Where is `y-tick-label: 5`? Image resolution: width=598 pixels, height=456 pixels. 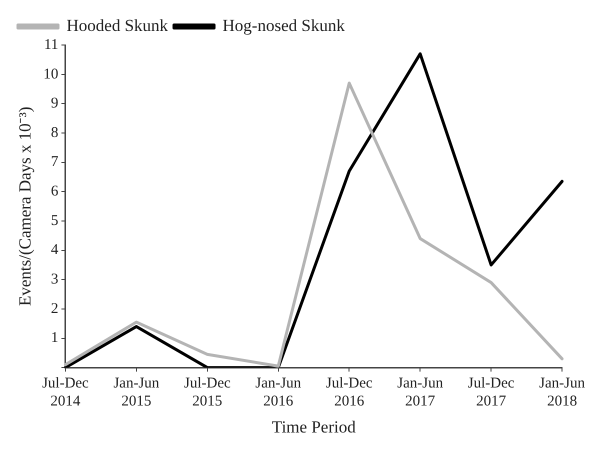 y-tick-label: 5 is located at coordinates (54, 220).